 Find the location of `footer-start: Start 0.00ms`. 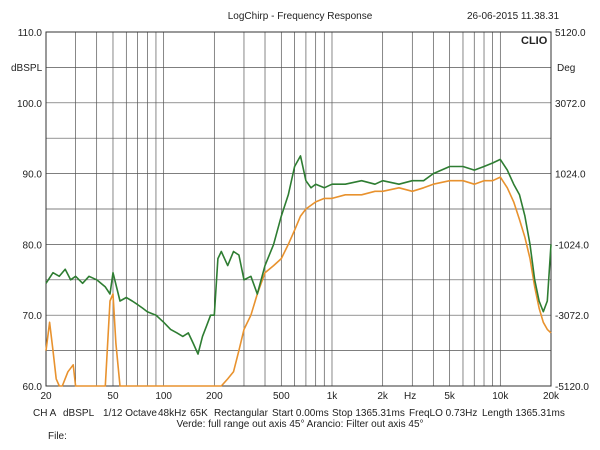

footer-start: Start 0.00ms is located at coordinates (300, 413).